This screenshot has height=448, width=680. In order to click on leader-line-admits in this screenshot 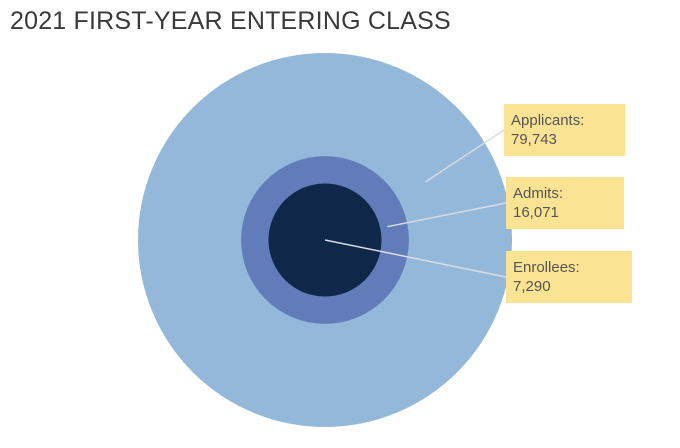, I will do `click(447, 215)`.